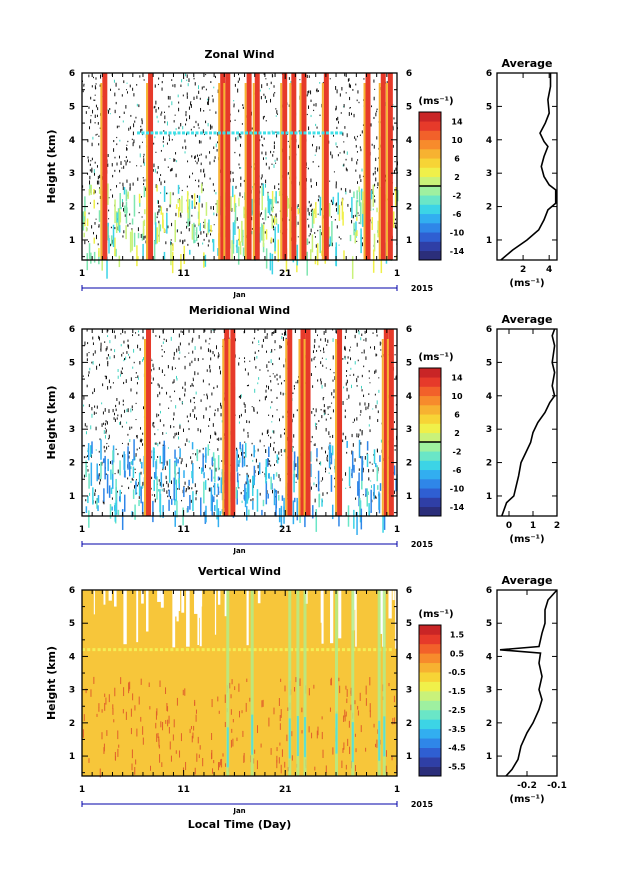  I want to click on x-tick-label: 1, so click(82, 530).